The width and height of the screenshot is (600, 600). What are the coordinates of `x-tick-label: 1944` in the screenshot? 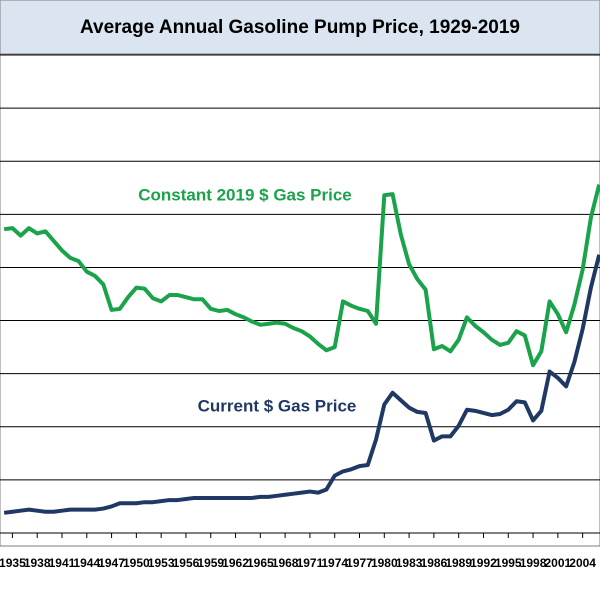 It's located at (86, 563).